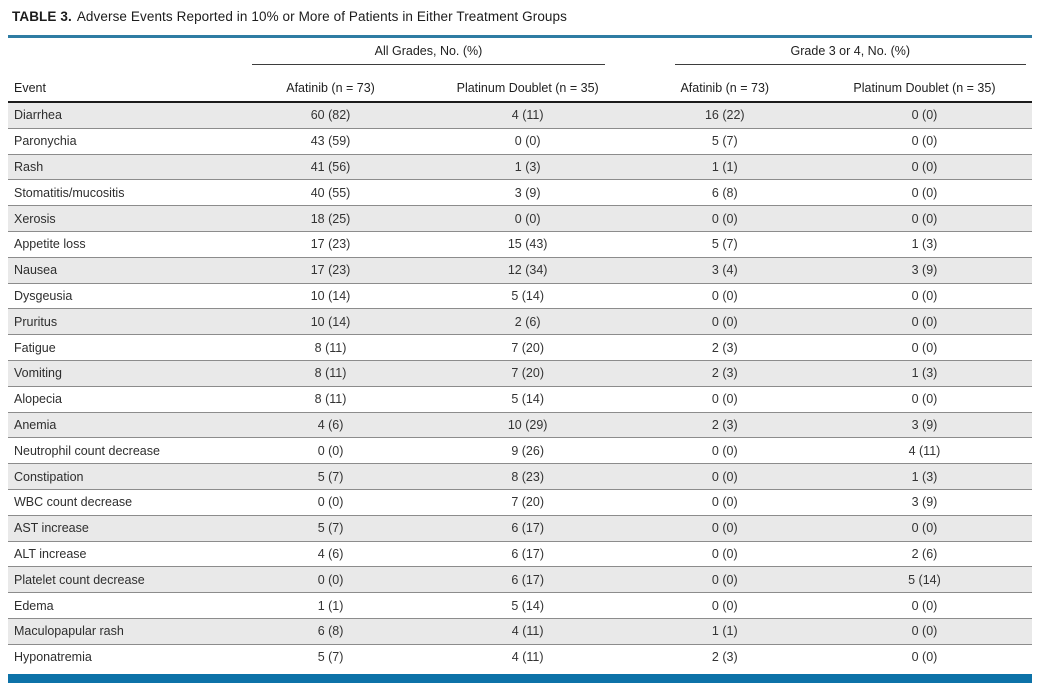 The width and height of the screenshot is (1040, 683). I want to click on table-row: Anemia 4 (6) 10 (29) 2 (3) 3 (9), so click(520, 425).